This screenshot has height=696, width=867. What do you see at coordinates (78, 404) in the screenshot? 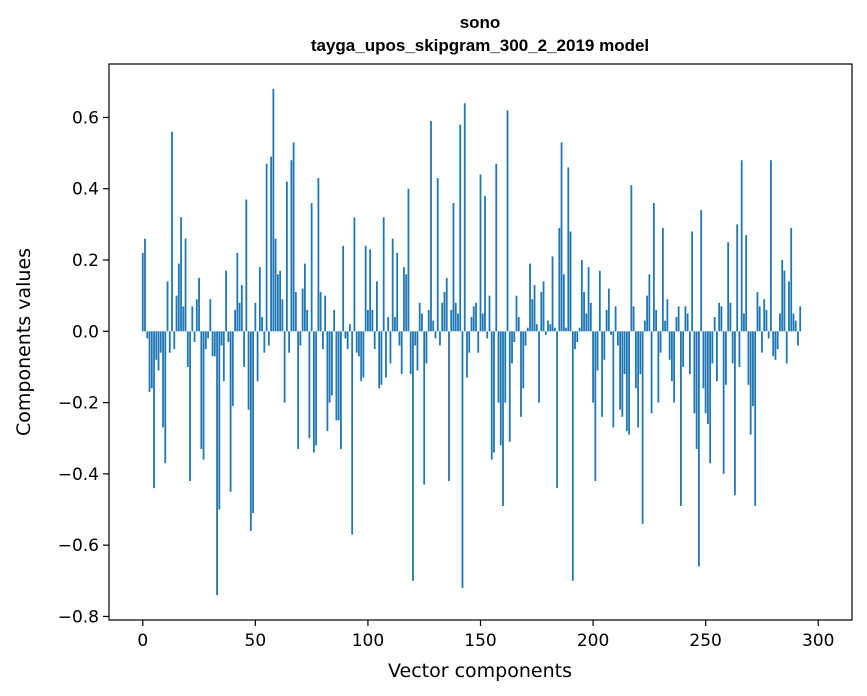
I see `y-tick-label: −0.2` at bounding box center [78, 404].